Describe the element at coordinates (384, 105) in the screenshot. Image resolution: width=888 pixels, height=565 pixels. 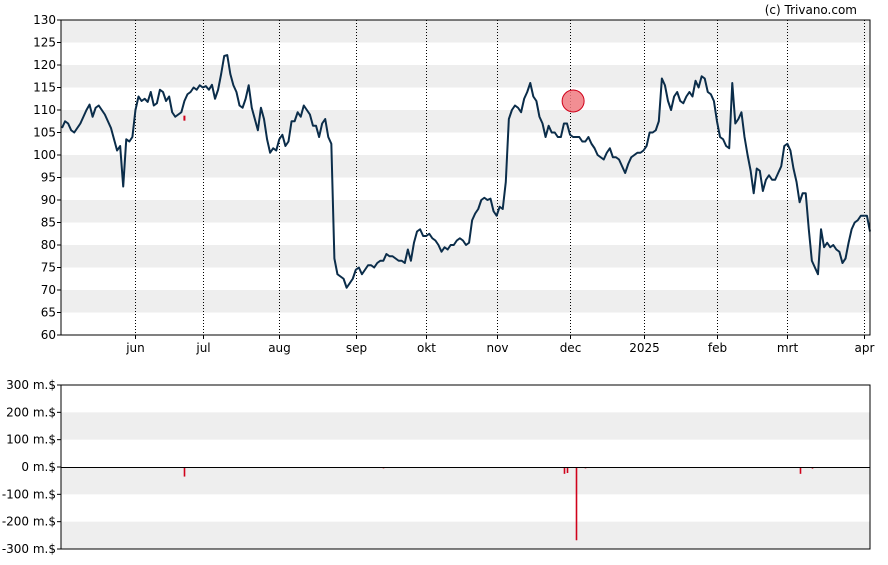
I see `price-markers` at that location.